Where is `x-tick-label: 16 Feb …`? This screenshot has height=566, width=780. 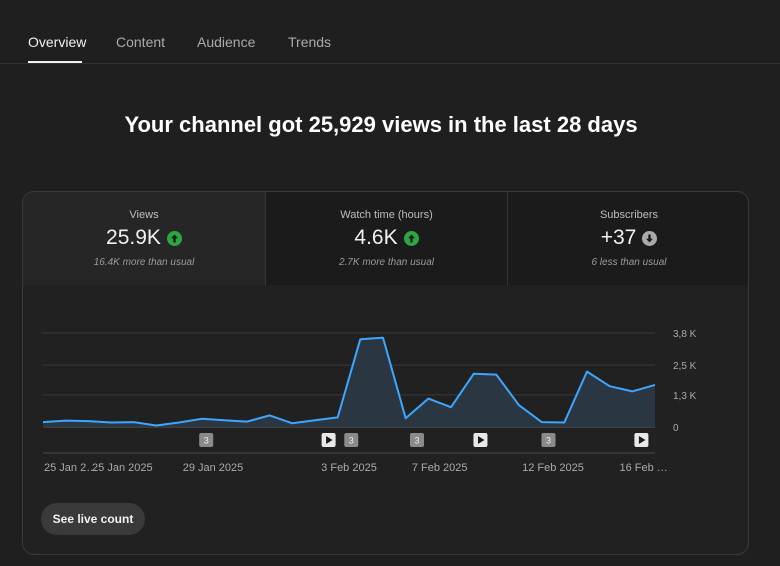
x-tick-label: 16 Feb … is located at coordinates (644, 468).